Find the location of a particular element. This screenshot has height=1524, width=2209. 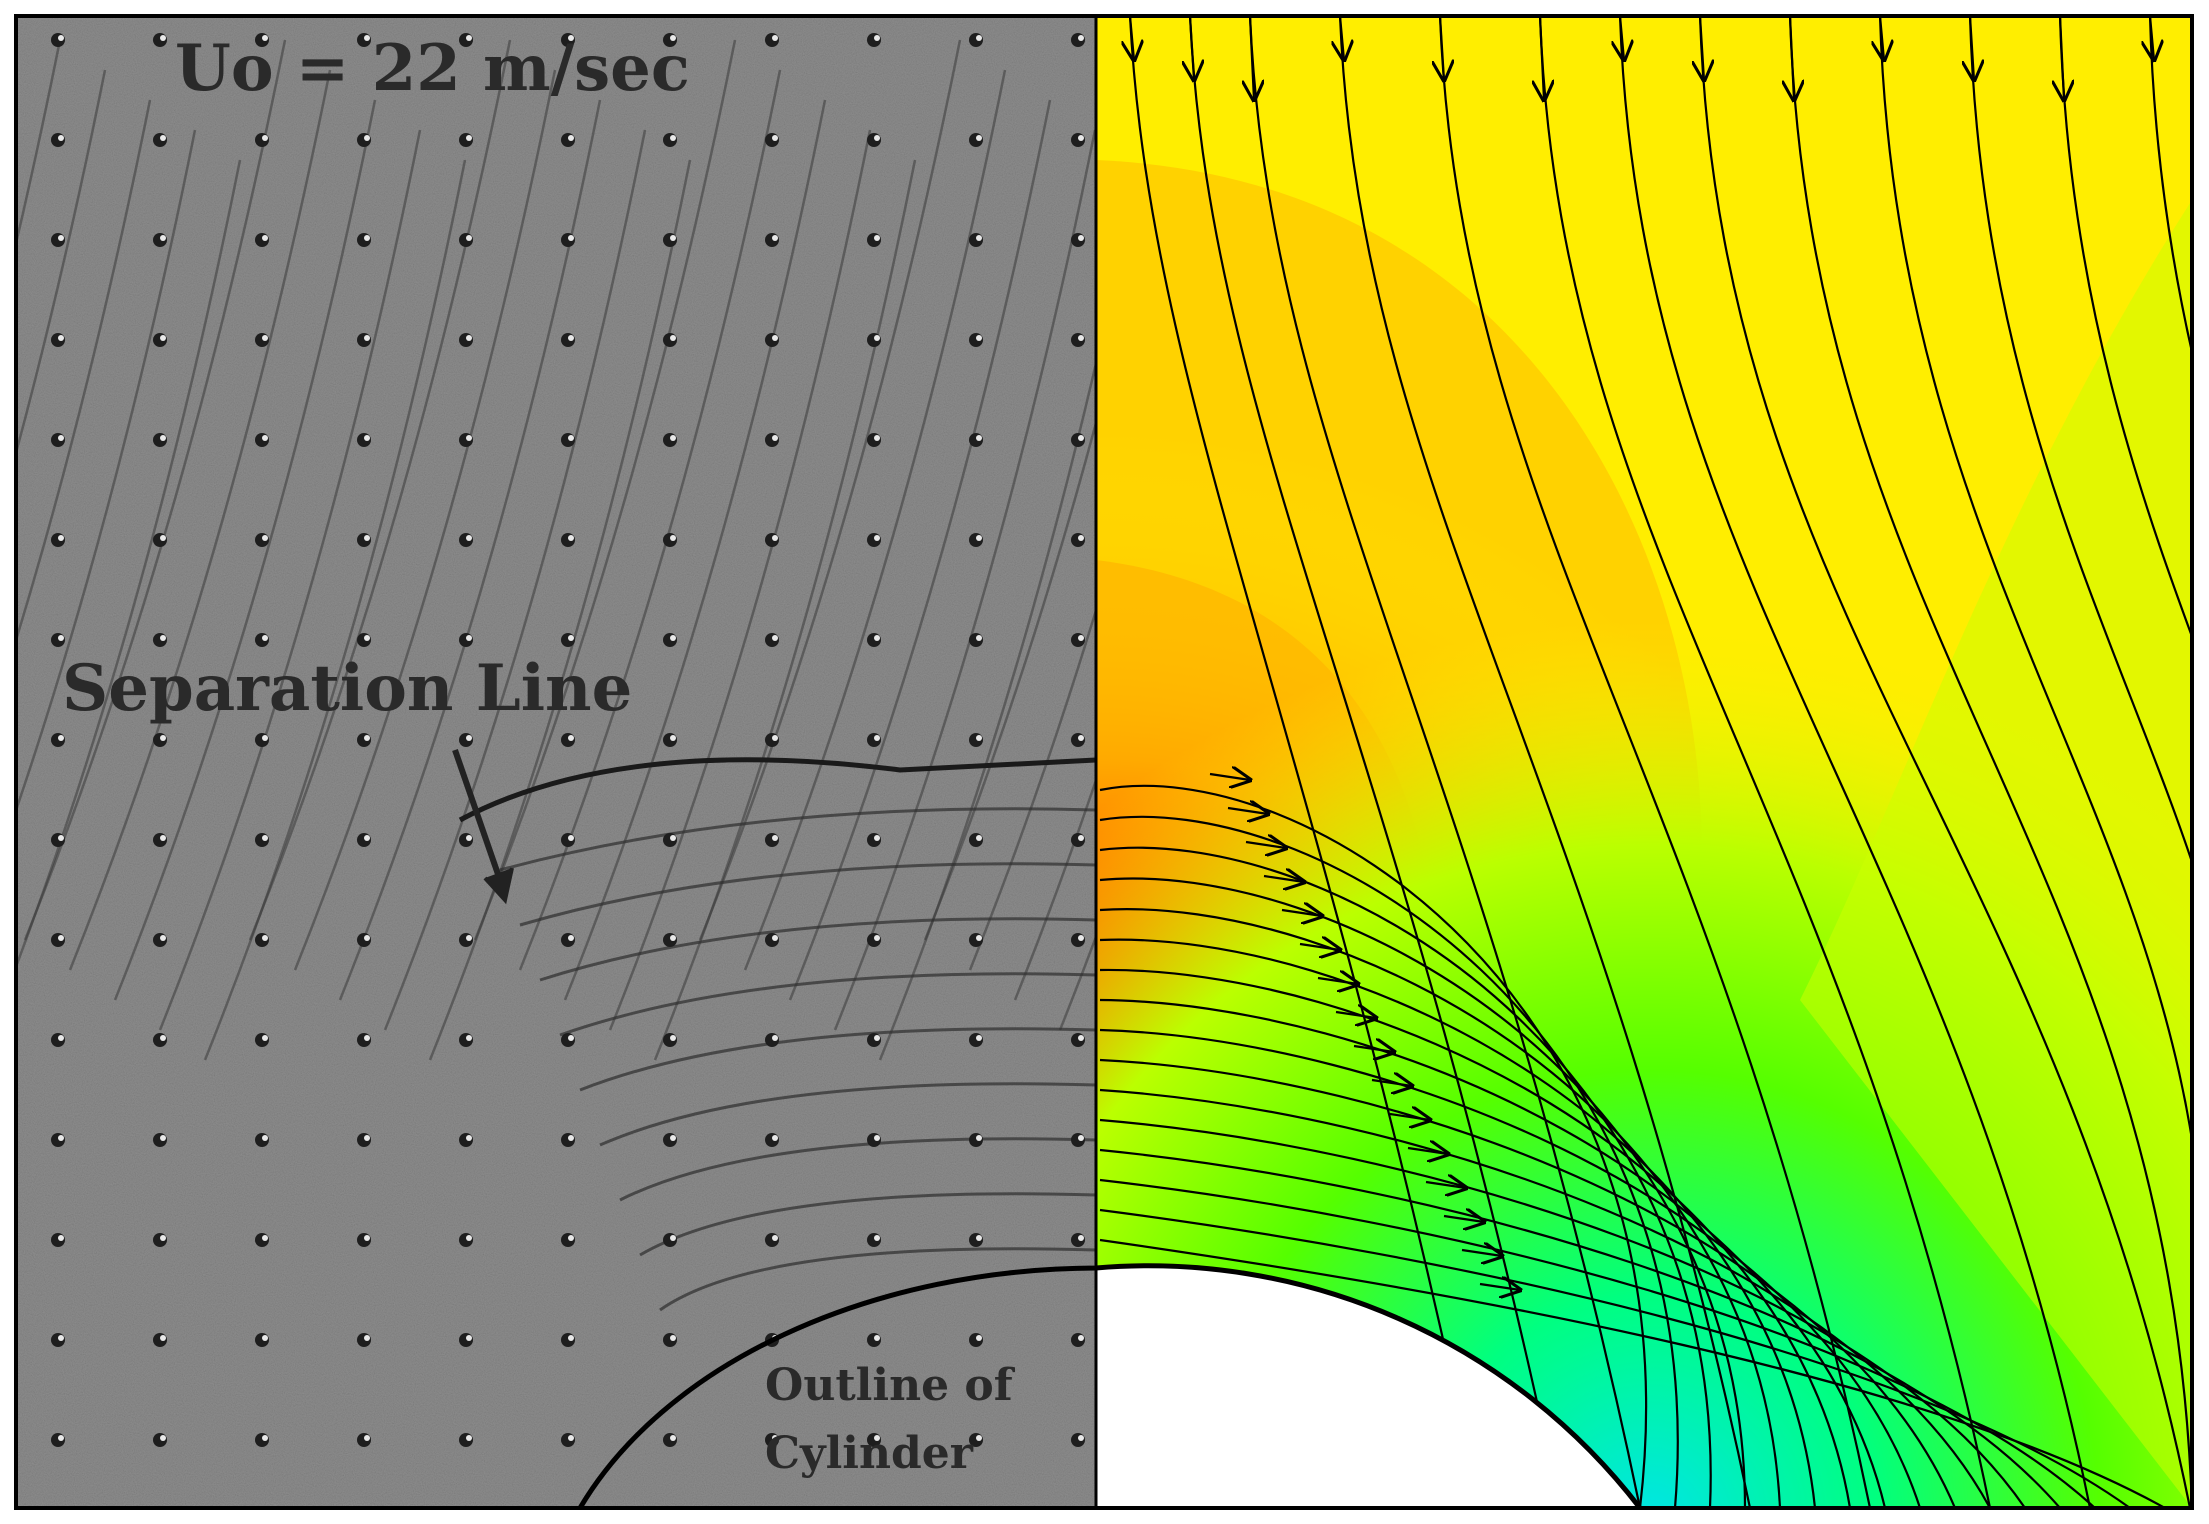

velocity-label: Uo = 22 m/sec is located at coordinates (432, 68).